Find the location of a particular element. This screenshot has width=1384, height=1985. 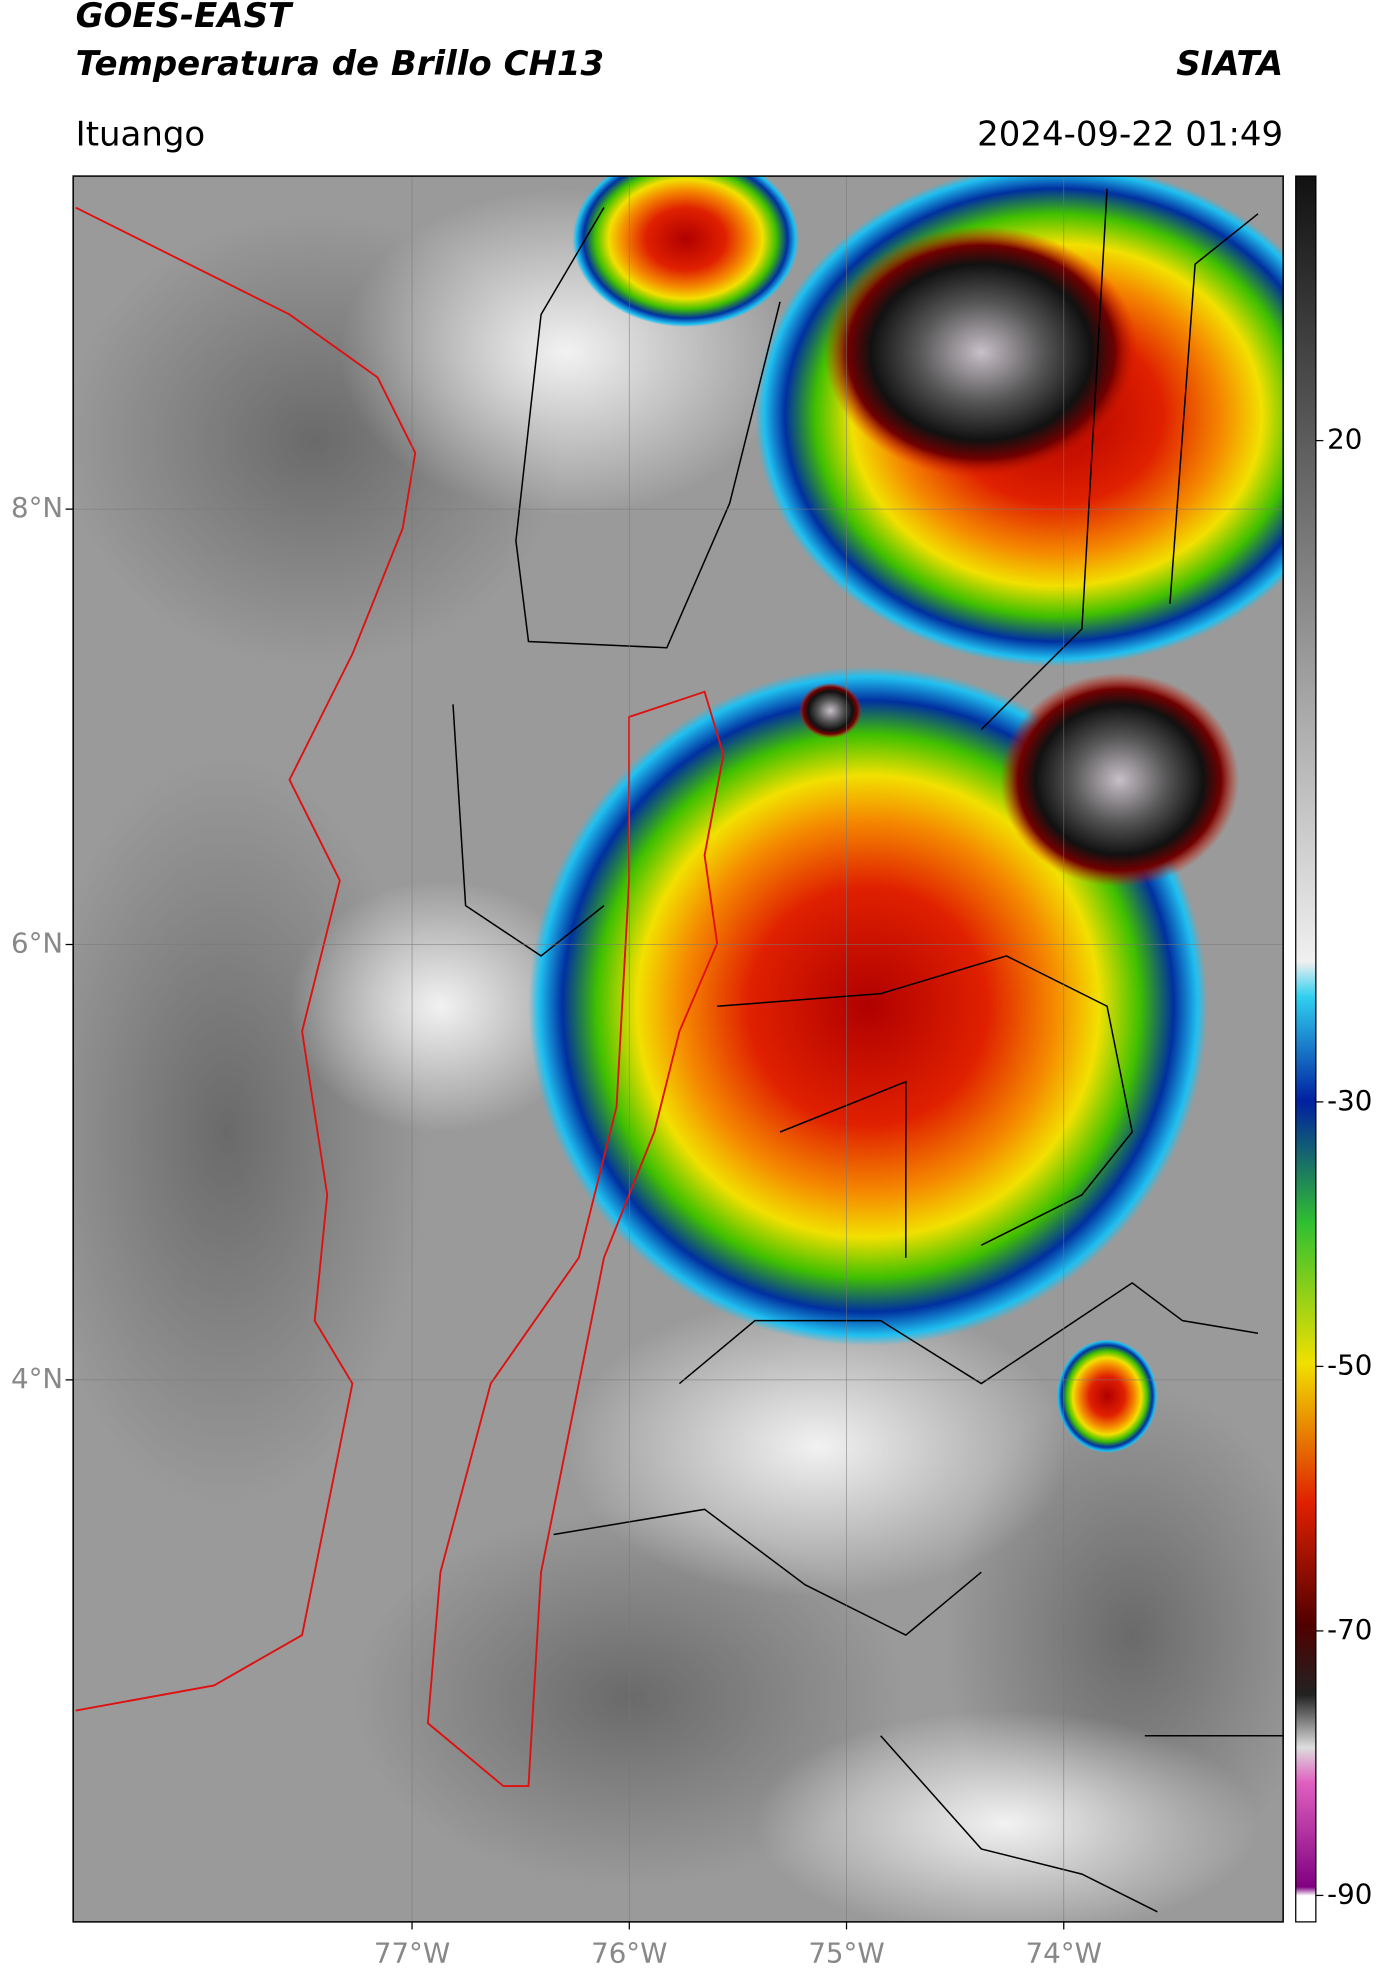

lon-tick-label: 77°W is located at coordinates (412, 1953).